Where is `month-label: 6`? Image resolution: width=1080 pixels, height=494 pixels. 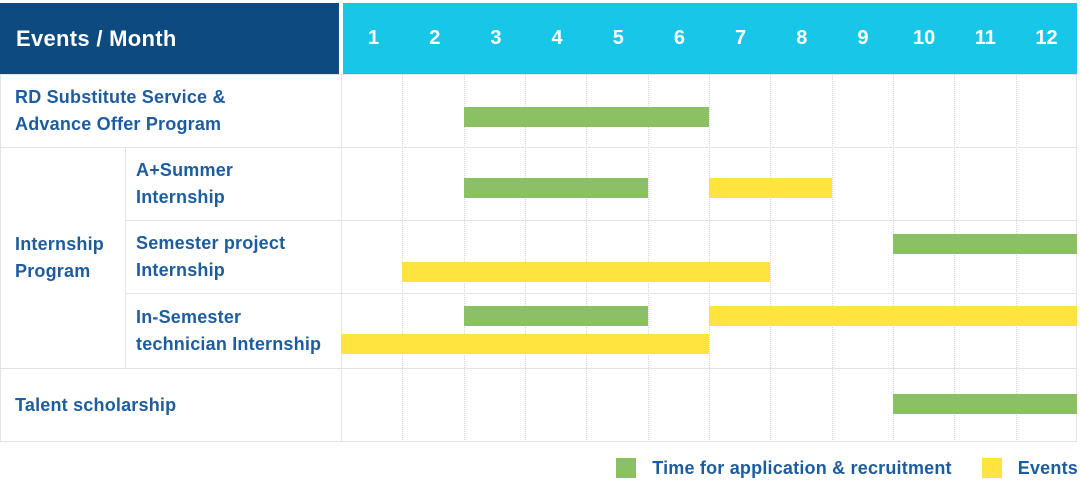 month-label: 6 is located at coordinates (679, 38).